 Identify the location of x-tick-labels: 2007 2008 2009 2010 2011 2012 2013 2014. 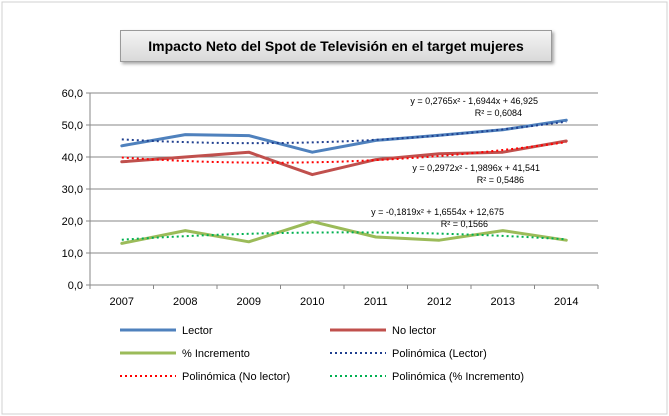
(344, 302).